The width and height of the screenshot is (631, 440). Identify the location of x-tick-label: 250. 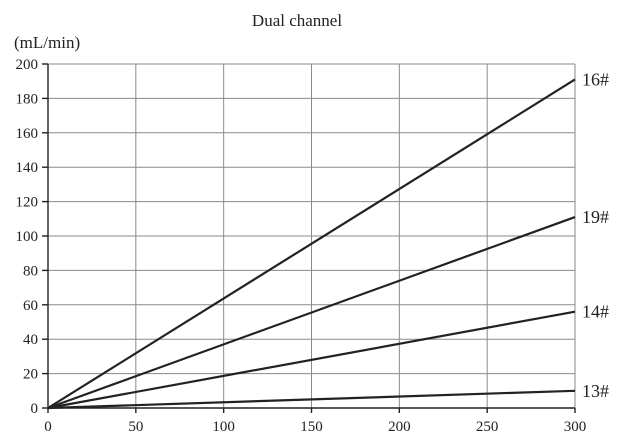
(487, 427).